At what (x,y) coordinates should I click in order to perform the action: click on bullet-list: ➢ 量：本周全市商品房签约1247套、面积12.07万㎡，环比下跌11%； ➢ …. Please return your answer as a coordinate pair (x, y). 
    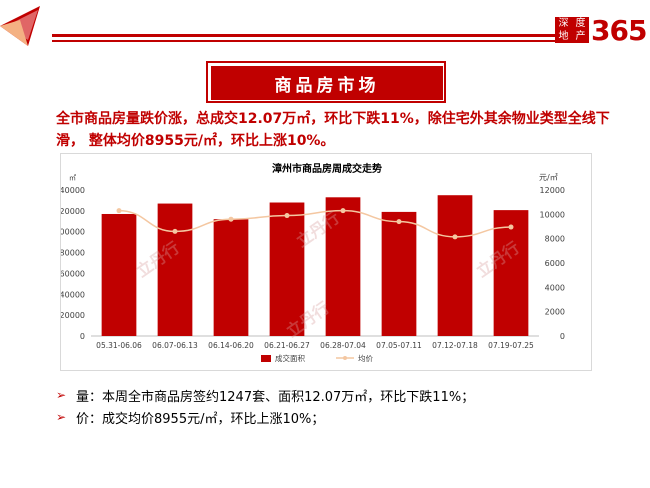
    Looking at the image, I should click on (336, 406).